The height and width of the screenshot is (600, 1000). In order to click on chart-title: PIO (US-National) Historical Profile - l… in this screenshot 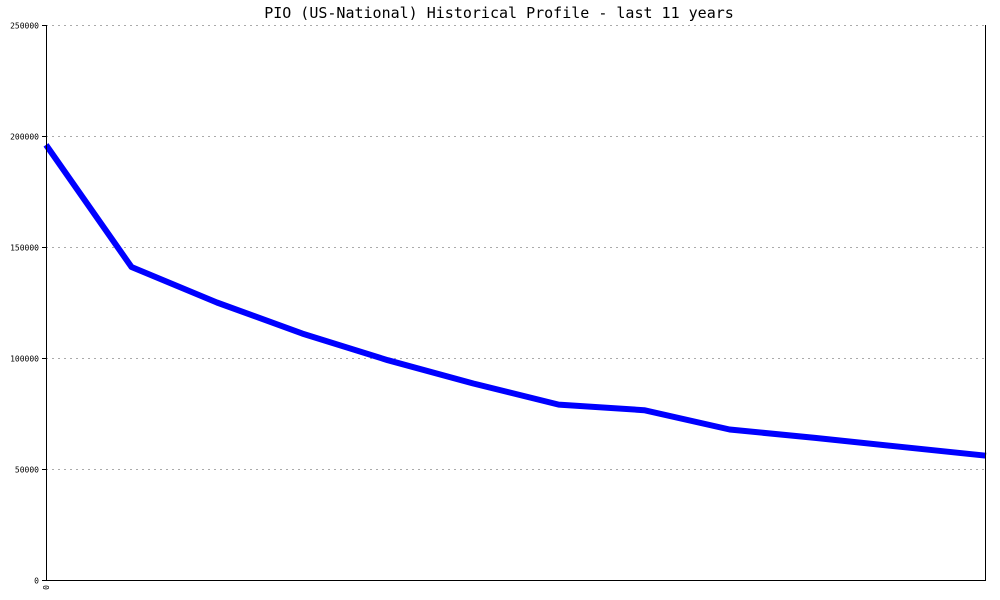, I will do `click(499, 13)`.